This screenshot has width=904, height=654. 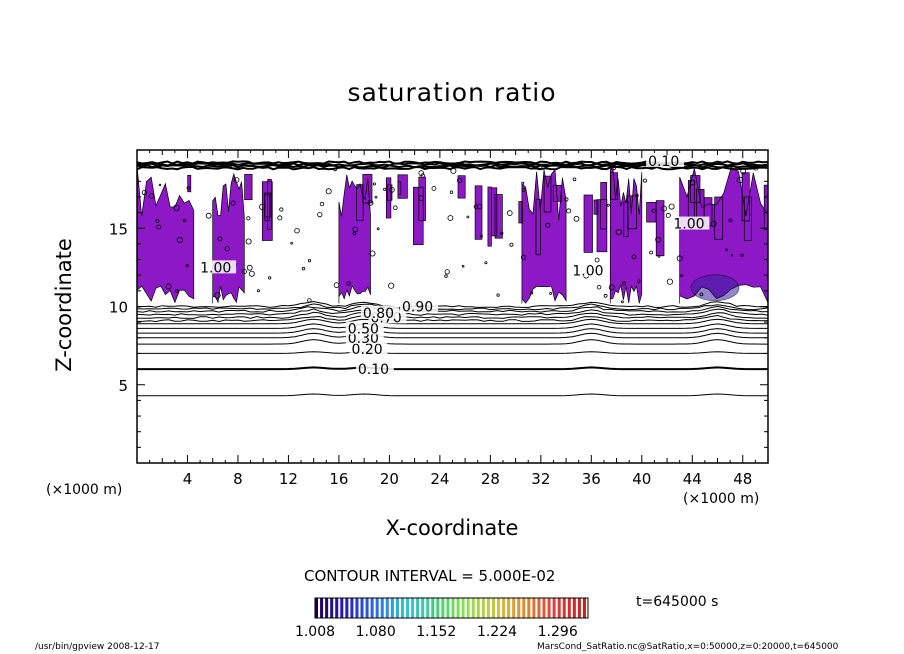 What do you see at coordinates (490, 479) in the screenshot?
I see `x-tick-label: 28` at bounding box center [490, 479].